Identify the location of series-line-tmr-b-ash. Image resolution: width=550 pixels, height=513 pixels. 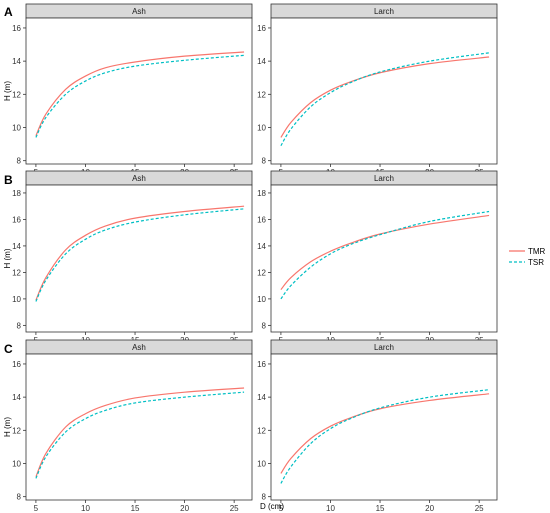
(140, 253).